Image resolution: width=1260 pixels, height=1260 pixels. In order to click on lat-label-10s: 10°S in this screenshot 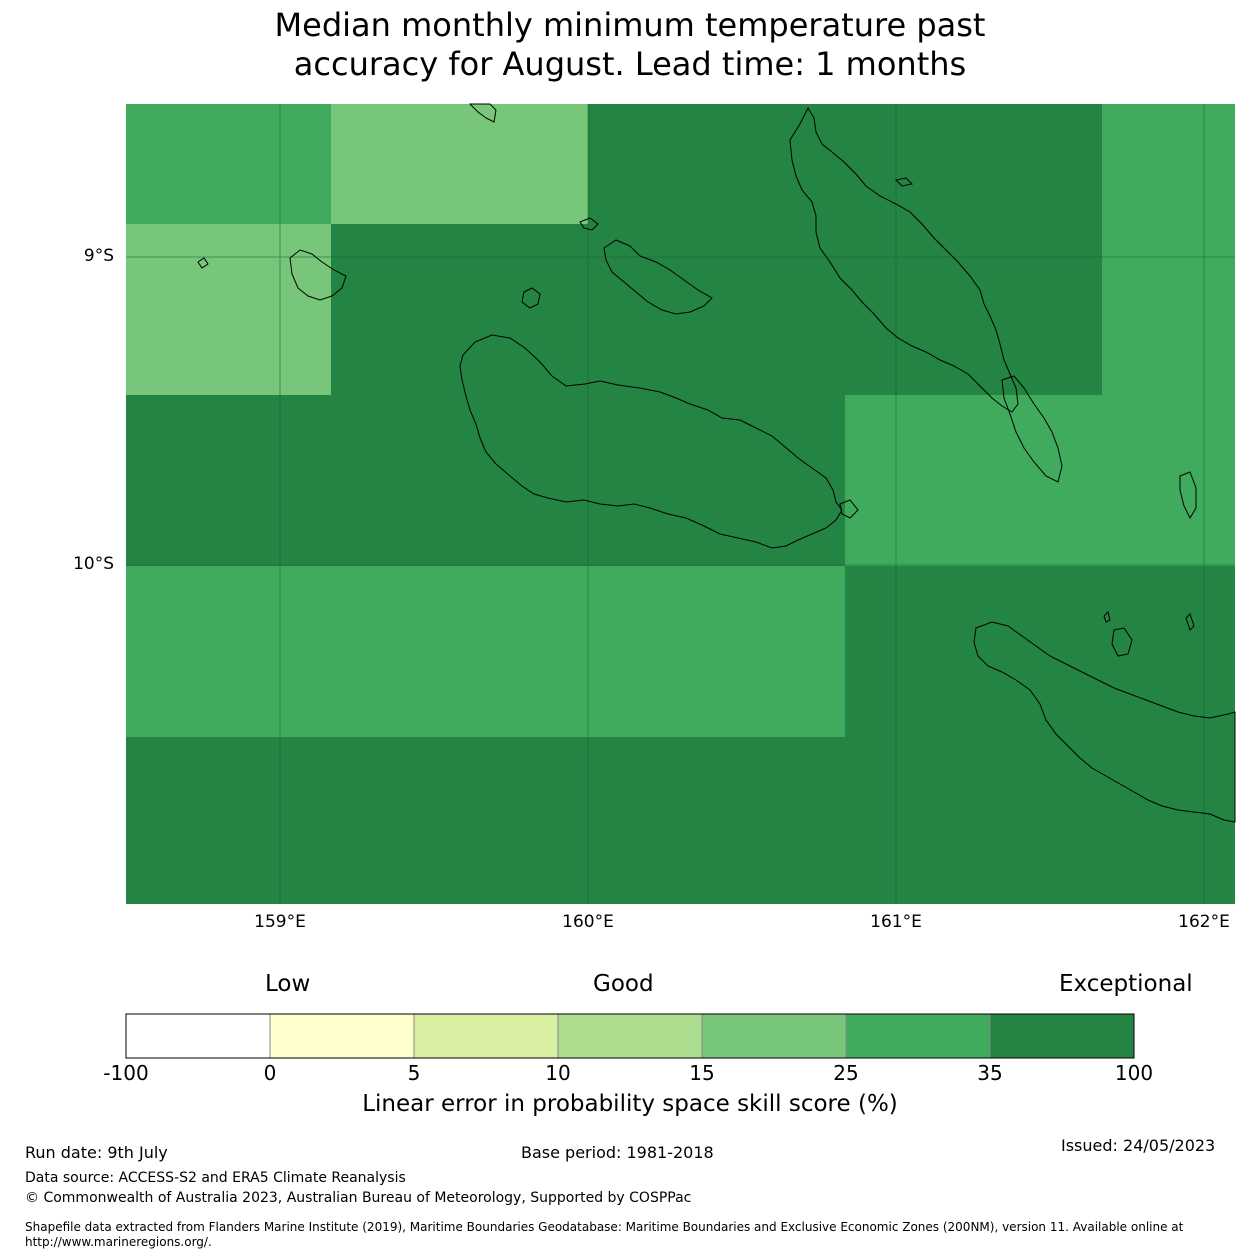, I will do `click(93, 564)`.